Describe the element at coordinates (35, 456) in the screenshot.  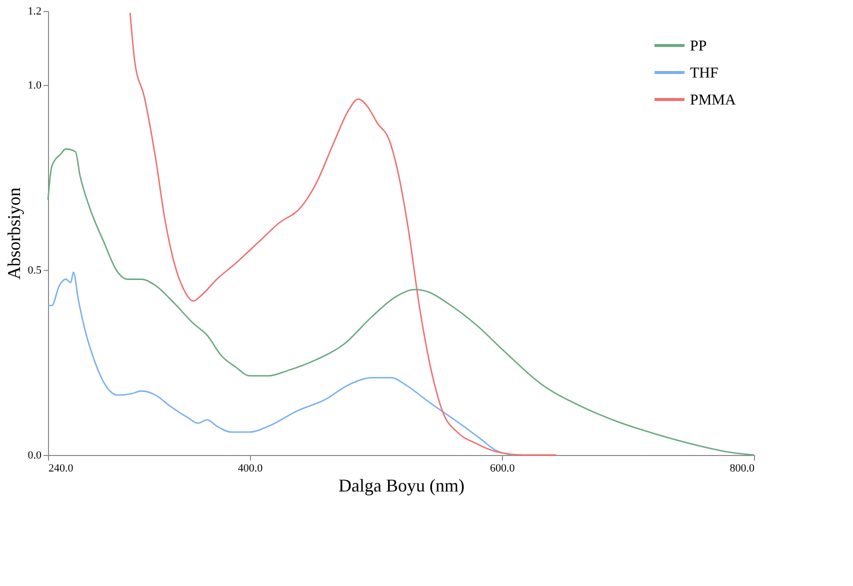
I see `y-tick-label: 0.0` at that location.